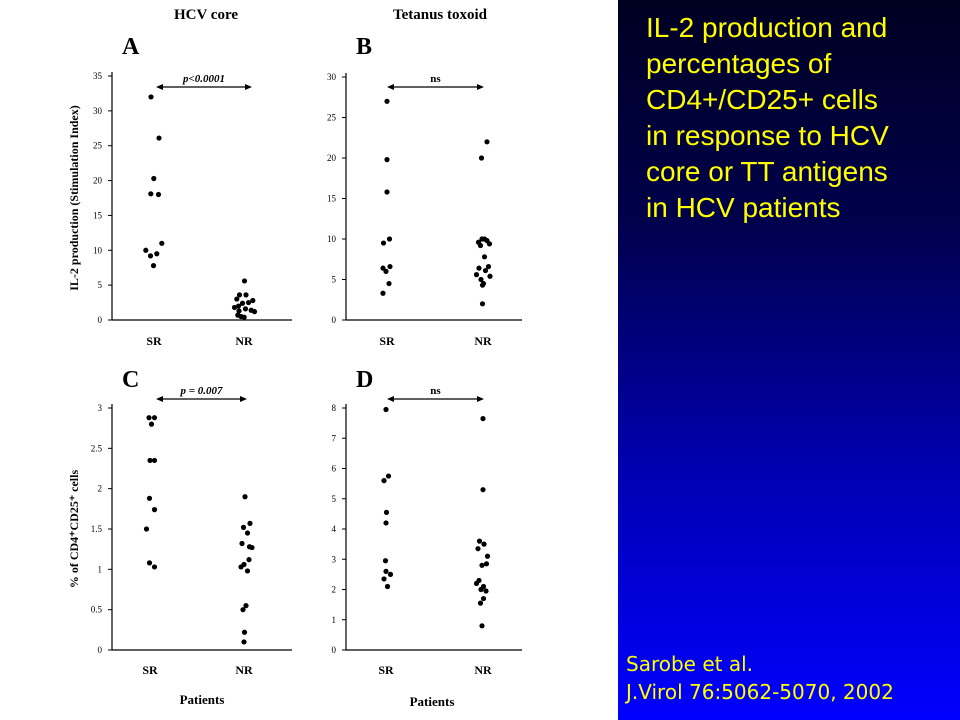  What do you see at coordinates (334, 529) in the screenshot?
I see `y-tick-label: 4` at bounding box center [334, 529].